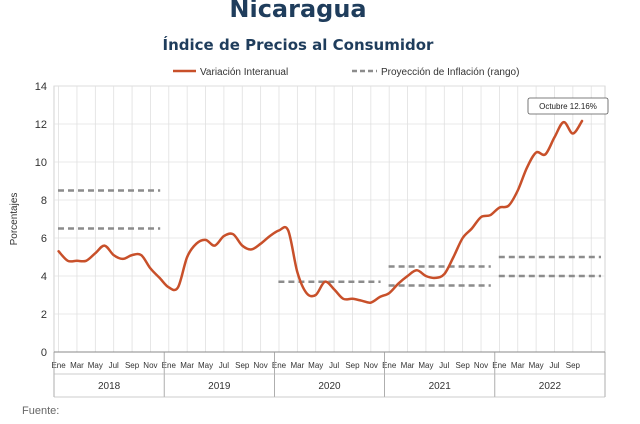 This screenshot has width=640, height=424. I want to click on legend-dashed-label: Proyección de Inflación (rango), so click(450, 72).